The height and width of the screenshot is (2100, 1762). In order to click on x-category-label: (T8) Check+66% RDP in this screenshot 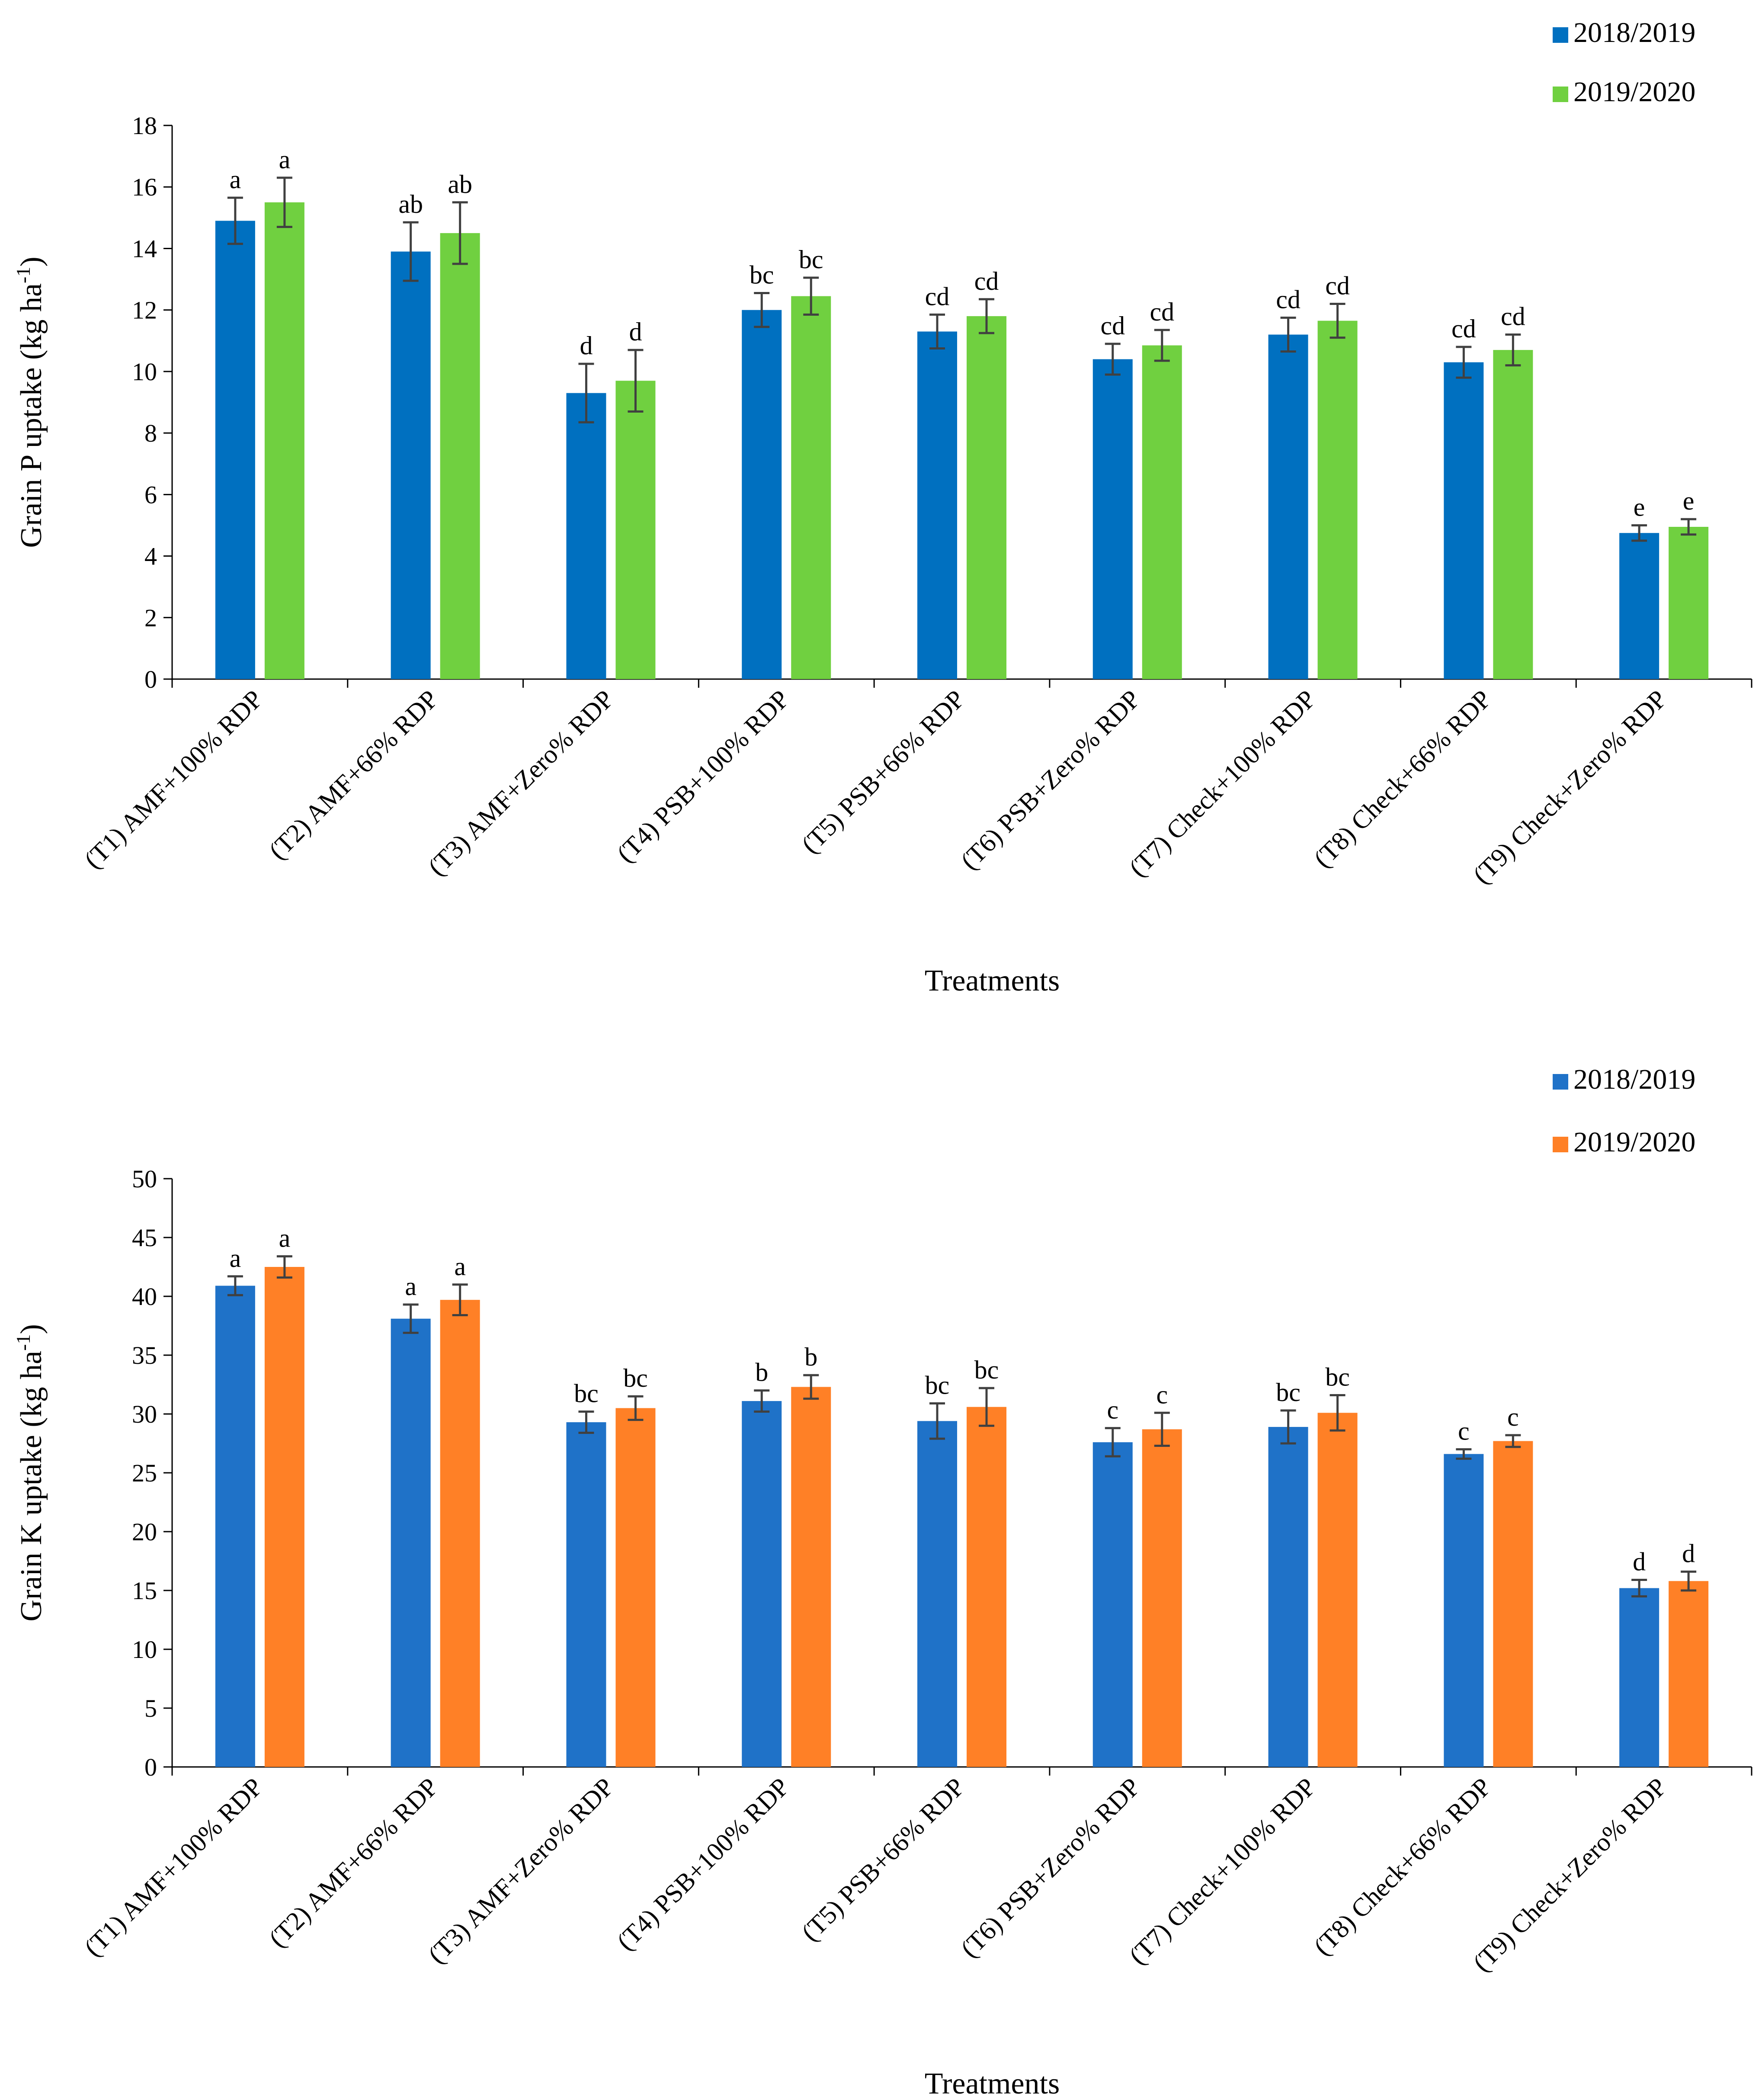, I will do `click(1403, 1867)`.